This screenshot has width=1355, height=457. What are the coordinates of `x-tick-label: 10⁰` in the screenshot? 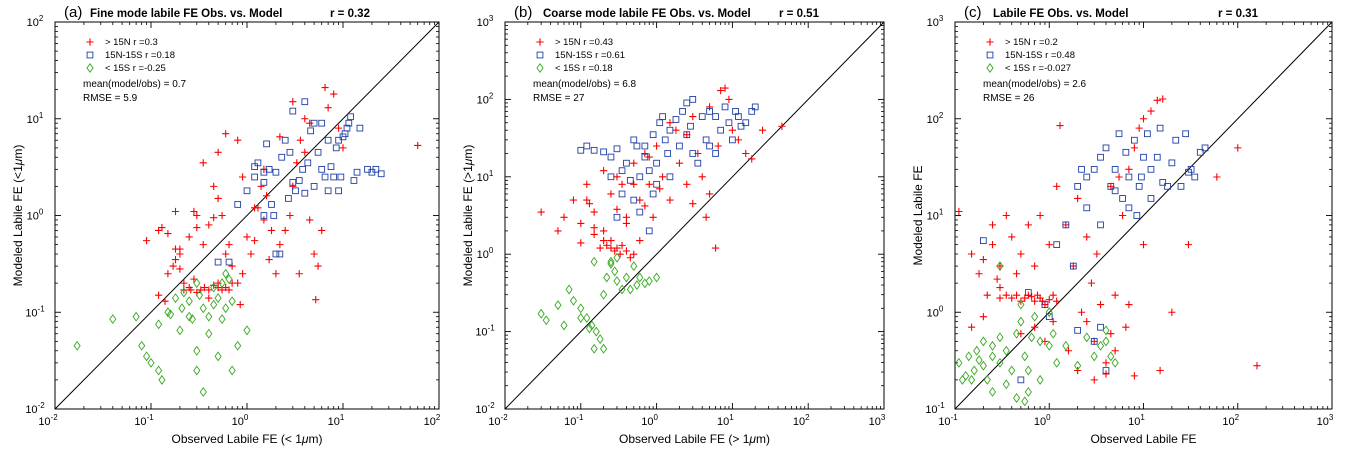 It's located at (240, 420).